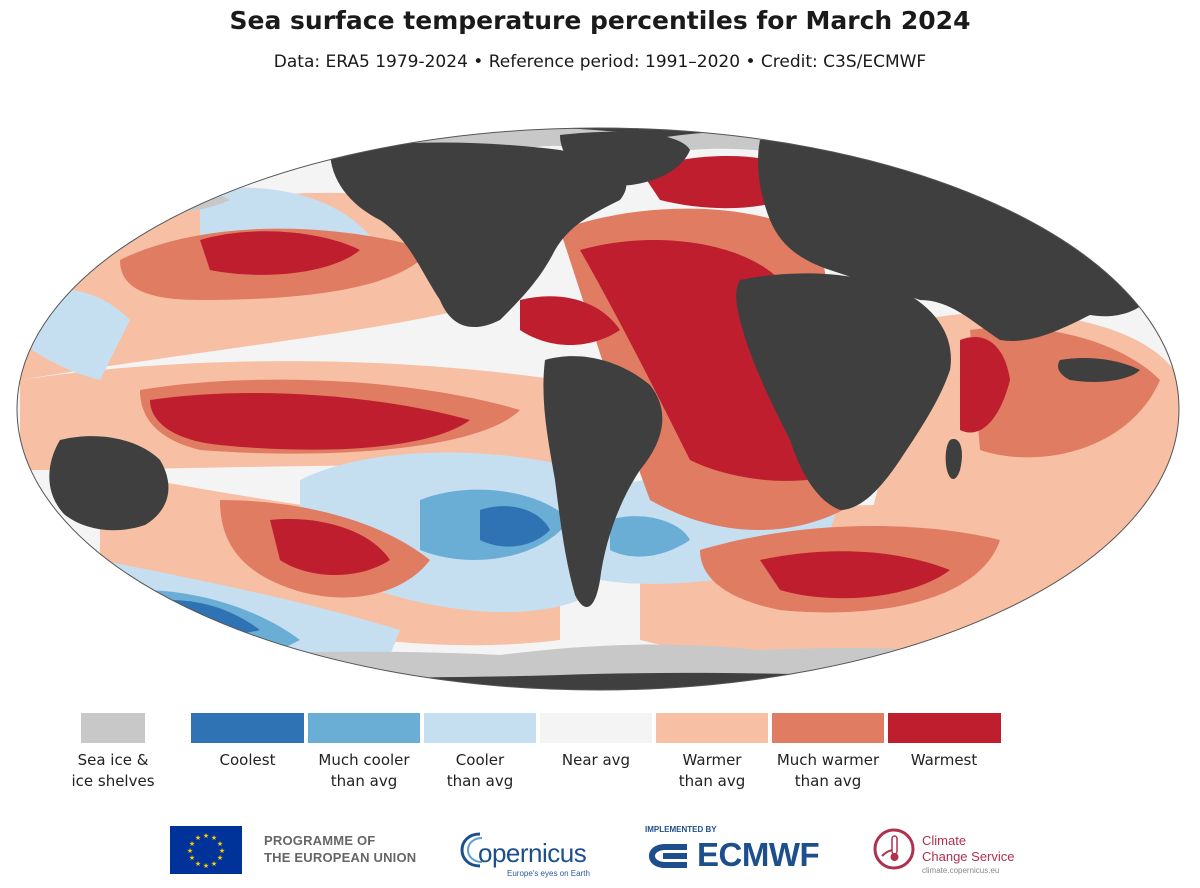 Image resolution: width=1200 pixels, height=888 pixels. I want to click on much-warm-indian, so click(1065, 392).